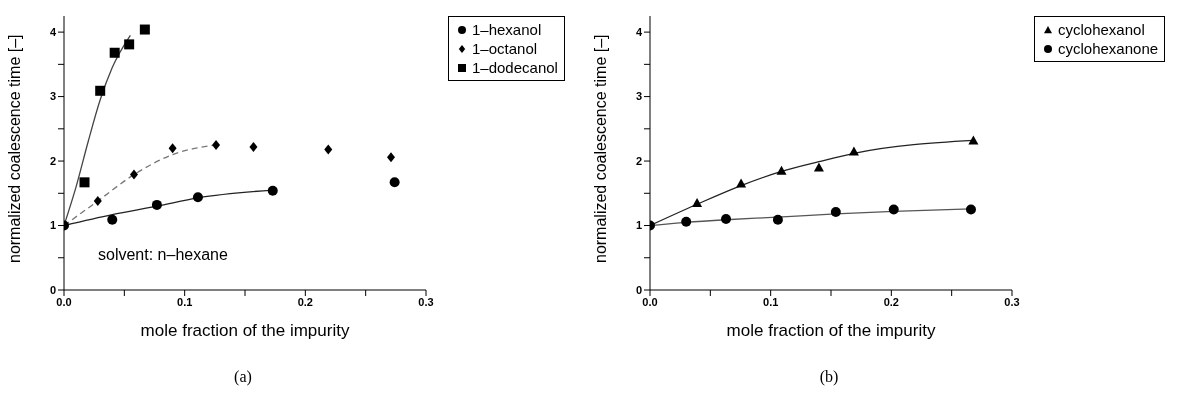 Image resolution: width=1188 pixels, height=412 pixels. I want to click on legend-label: 1–dodecanol, so click(515, 67).